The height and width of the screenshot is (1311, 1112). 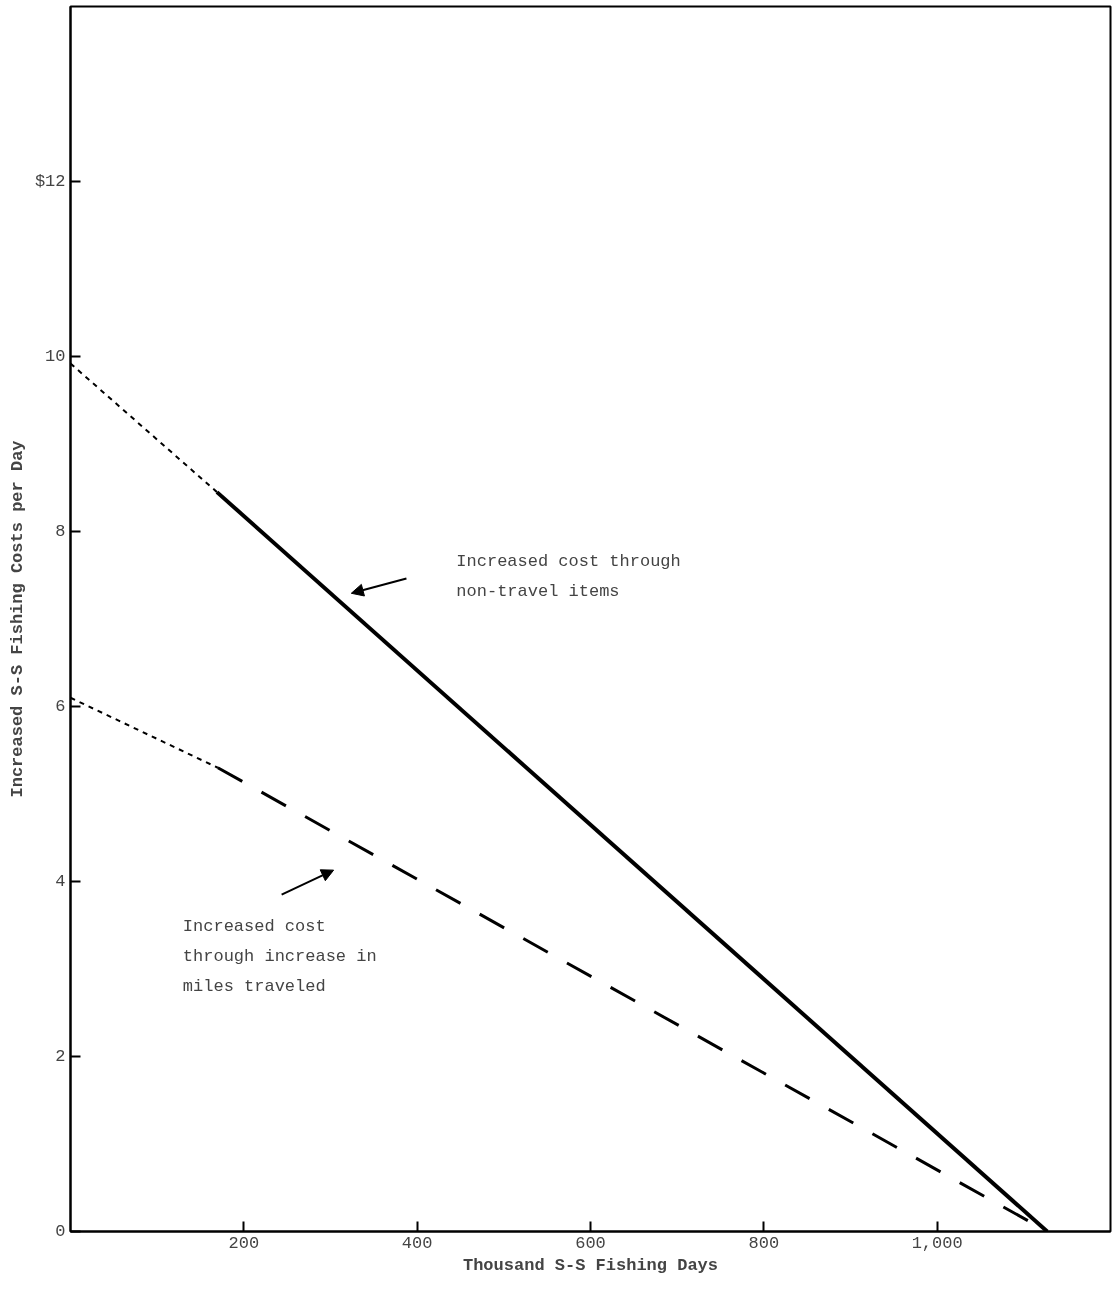 What do you see at coordinates (244, 1243) in the screenshot?
I see `x-tick-label: 200` at bounding box center [244, 1243].